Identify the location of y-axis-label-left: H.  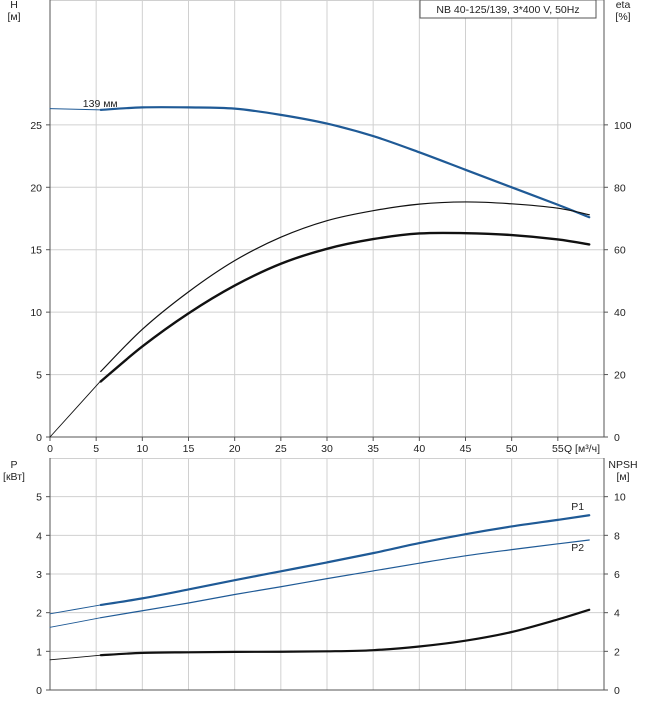
(14, 5).